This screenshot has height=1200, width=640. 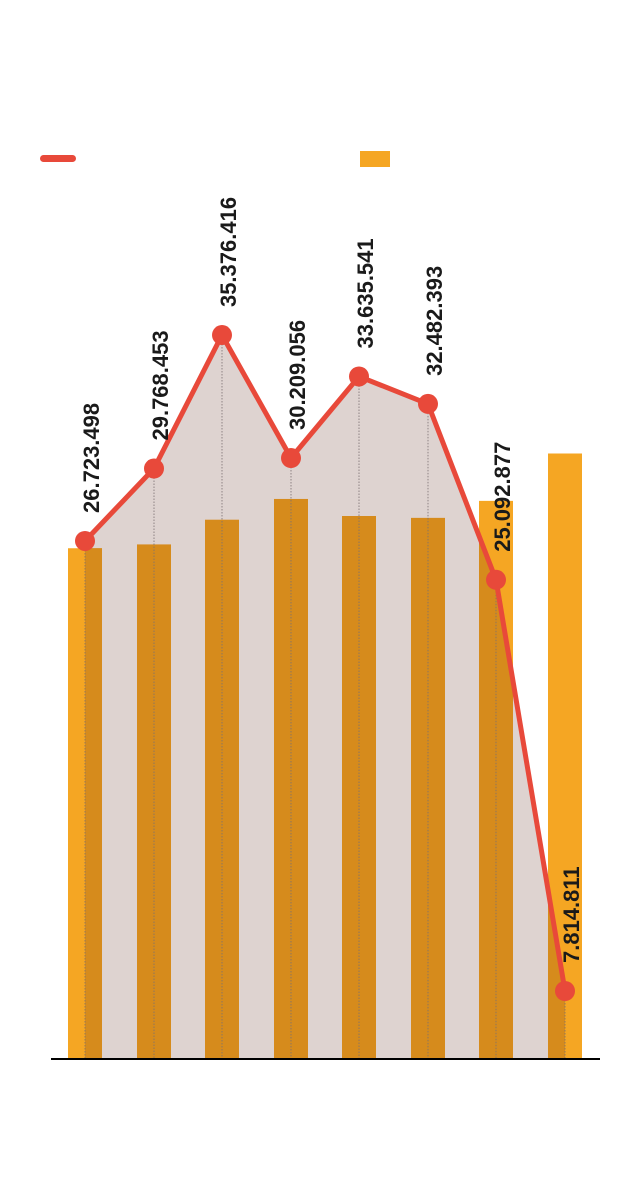 What do you see at coordinates (215, 159) in the screenshot?
I see `legend` at bounding box center [215, 159].